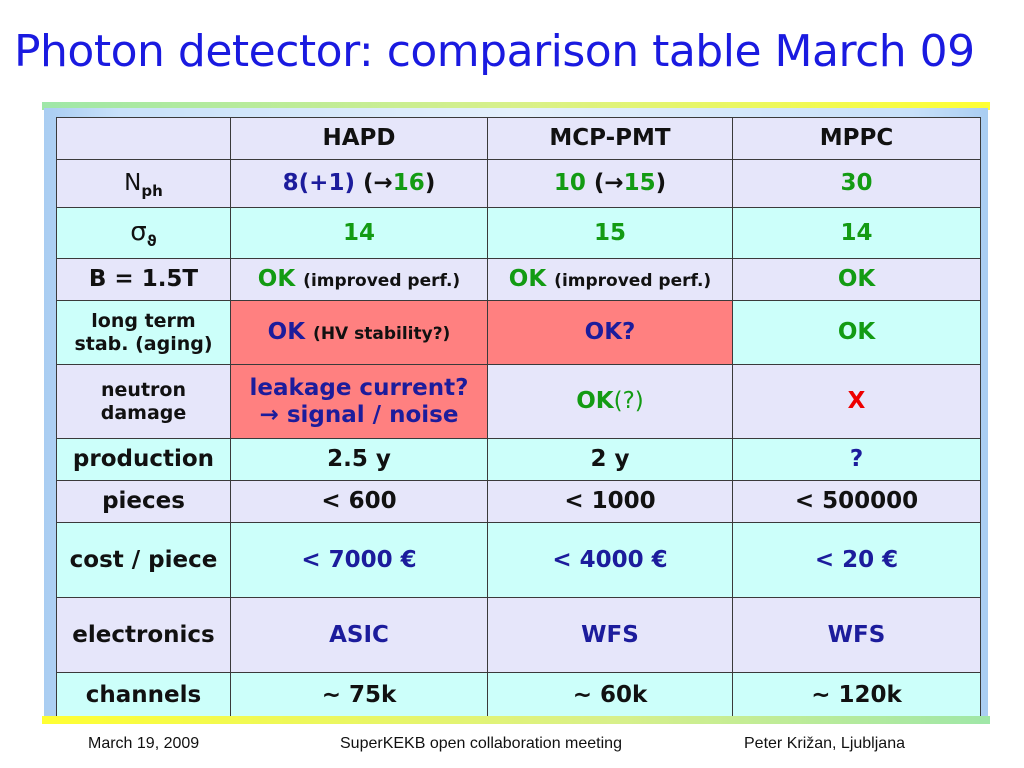  I want to click on footer-event: SuperKEKB open collaboration meeting, so click(481, 743).